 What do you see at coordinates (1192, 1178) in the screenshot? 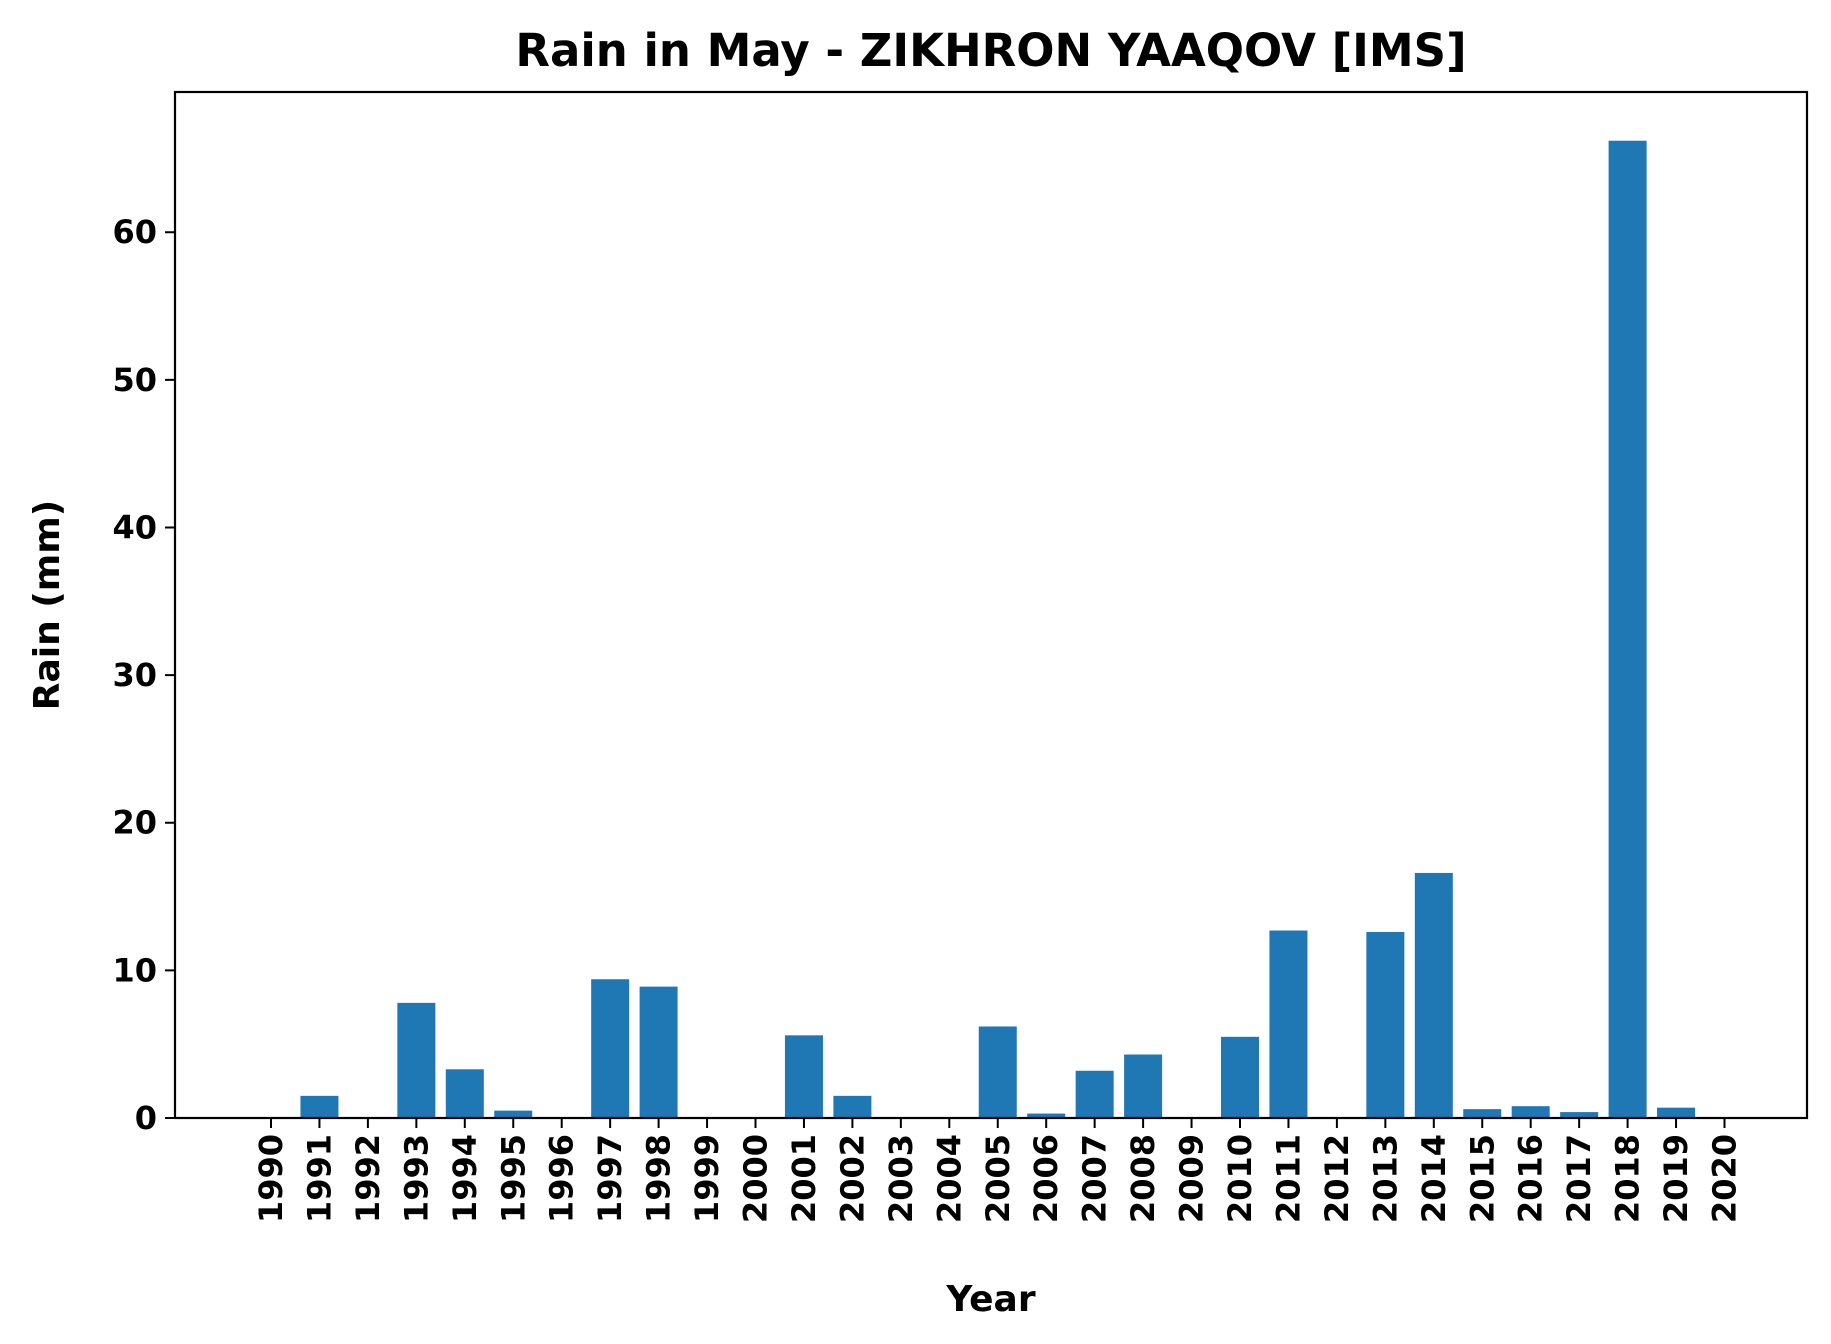
I see `x-tick-label: 2009` at bounding box center [1192, 1178].